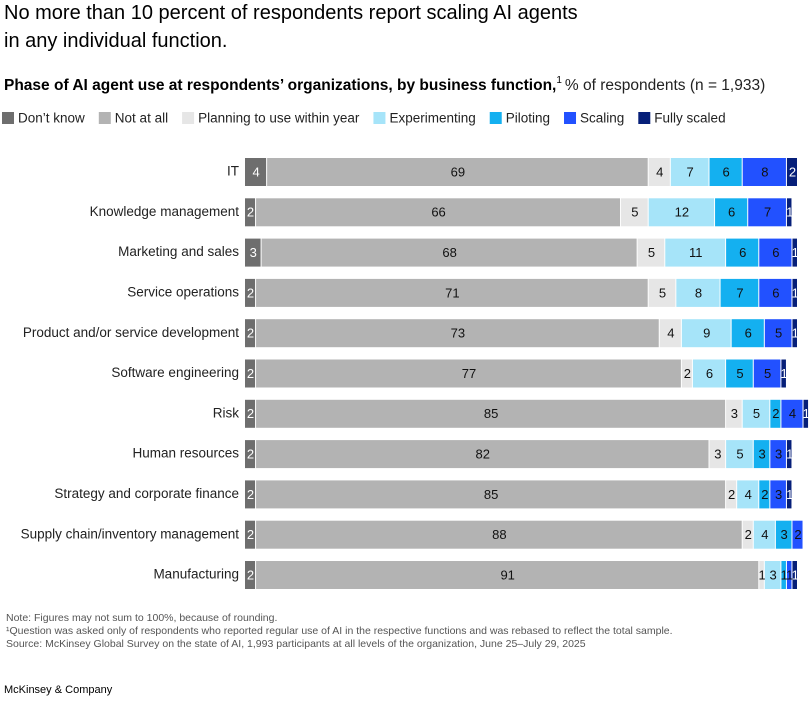 The width and height of the screenshot is (810, 701). I want to click on unit: % of respondents (n = 1,933), so click(665, 85).